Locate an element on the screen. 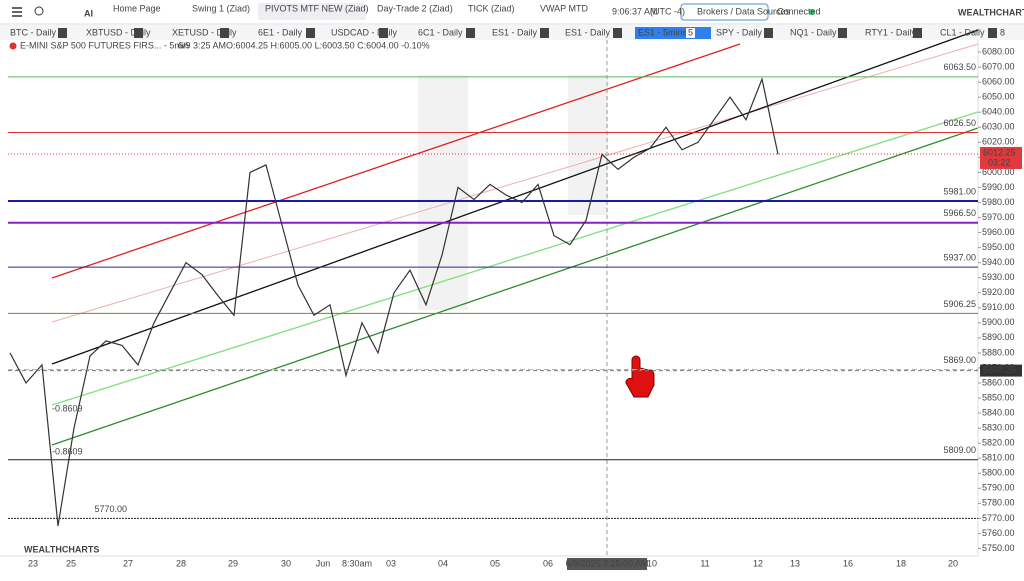  x-tick-label: 6/9/2025 3:25:00 AM is located at coordinates (606, 563).